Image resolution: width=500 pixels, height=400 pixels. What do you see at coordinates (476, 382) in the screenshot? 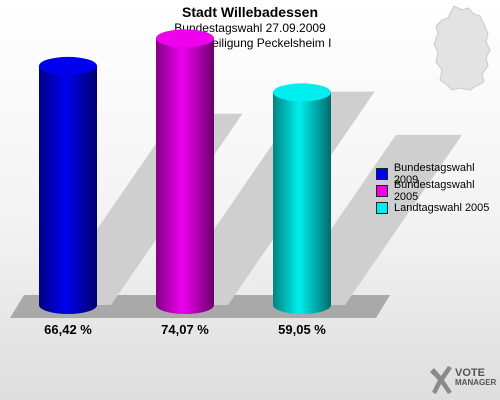
I see `logo-word-manager: MANAGER` at bounding box center [476, 382].